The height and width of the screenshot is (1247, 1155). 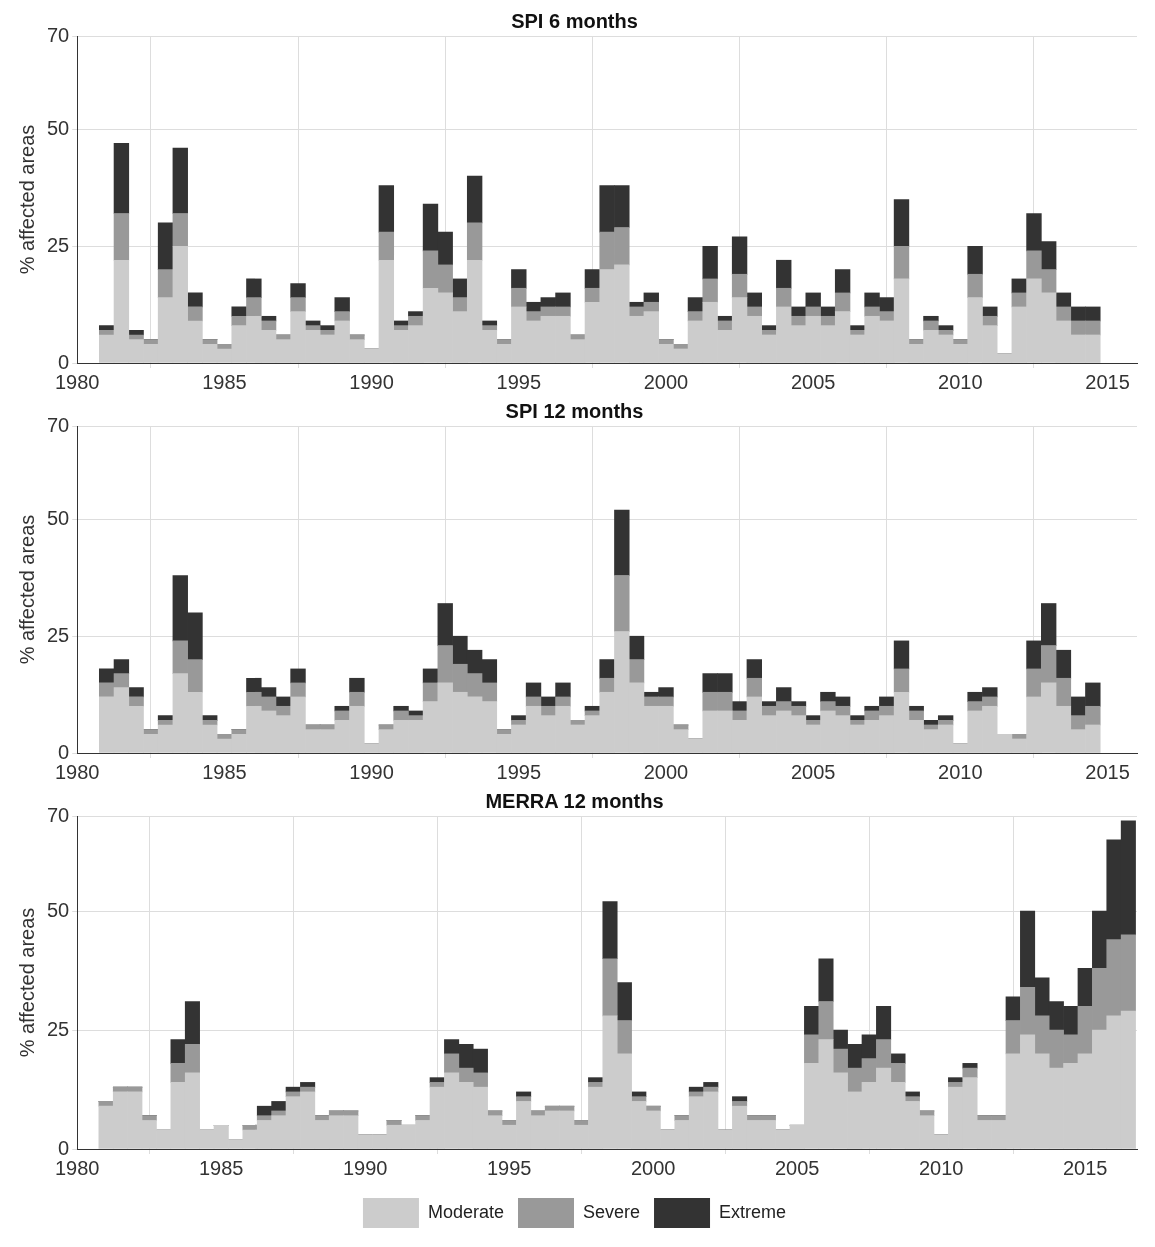 What do you see at coordinates (612, 1211) in the screenshot?
I see `legend-label: Severe` at bounding box center [612, 1211].